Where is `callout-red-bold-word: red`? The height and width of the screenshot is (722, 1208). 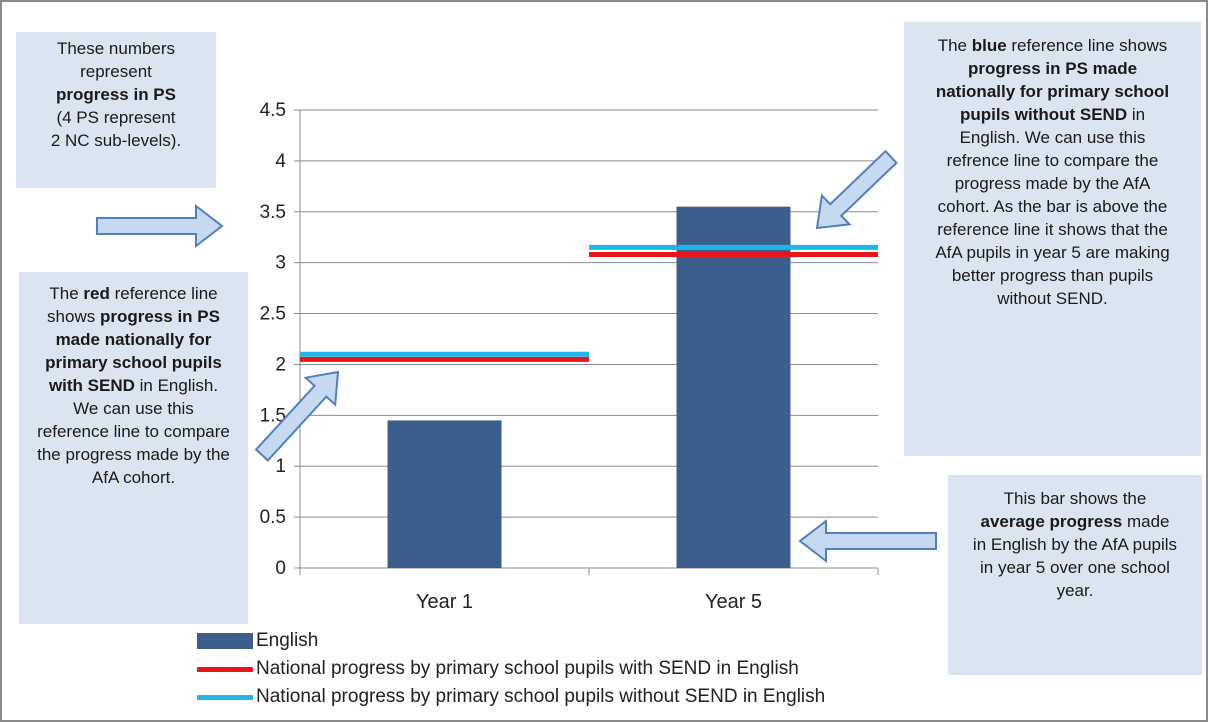 callout-red-bold-word: red is located at coordinates (96, 293).